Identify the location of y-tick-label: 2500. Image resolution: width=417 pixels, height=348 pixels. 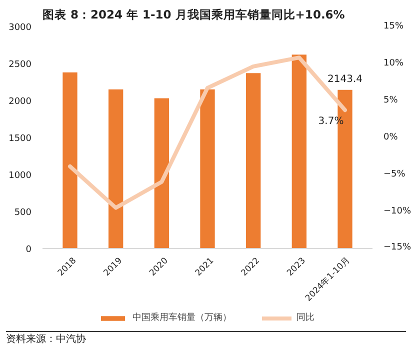
(20, 65).